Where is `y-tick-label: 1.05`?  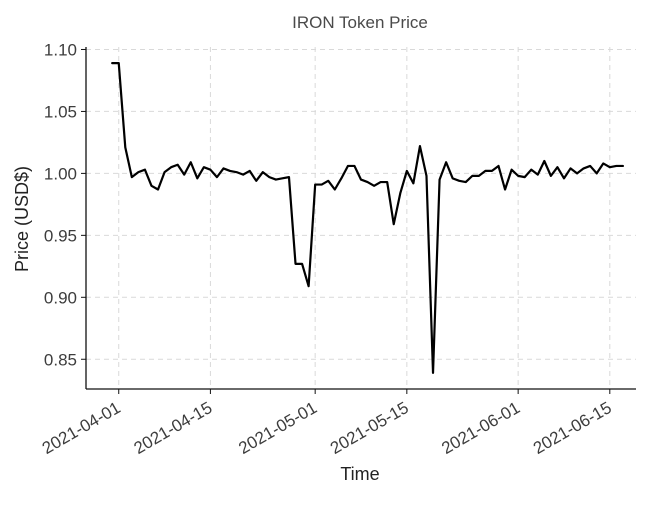
y-tick-label: 1.05 is located at coordinates (60, 111).